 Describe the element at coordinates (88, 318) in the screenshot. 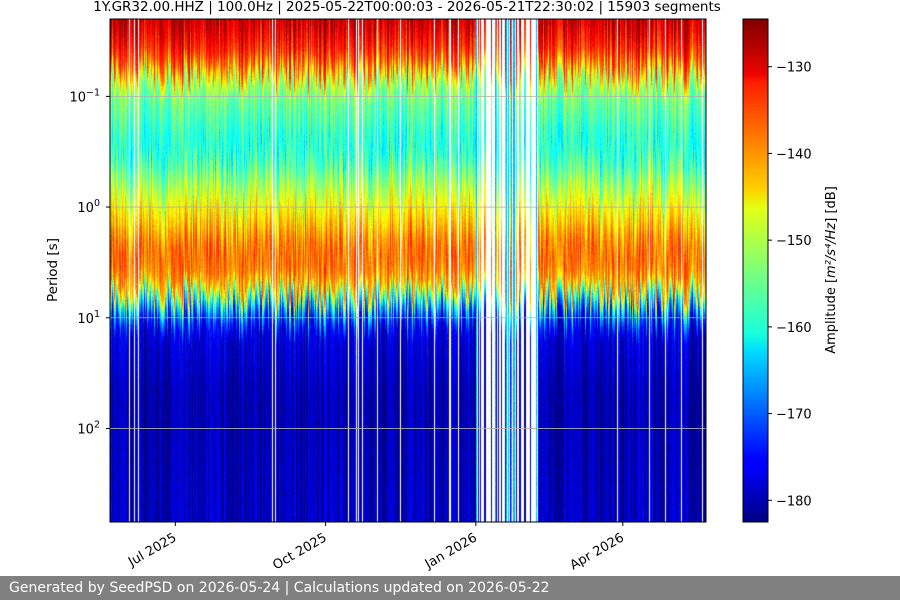

I see `y-tick-label-2: 10¹` at that location.